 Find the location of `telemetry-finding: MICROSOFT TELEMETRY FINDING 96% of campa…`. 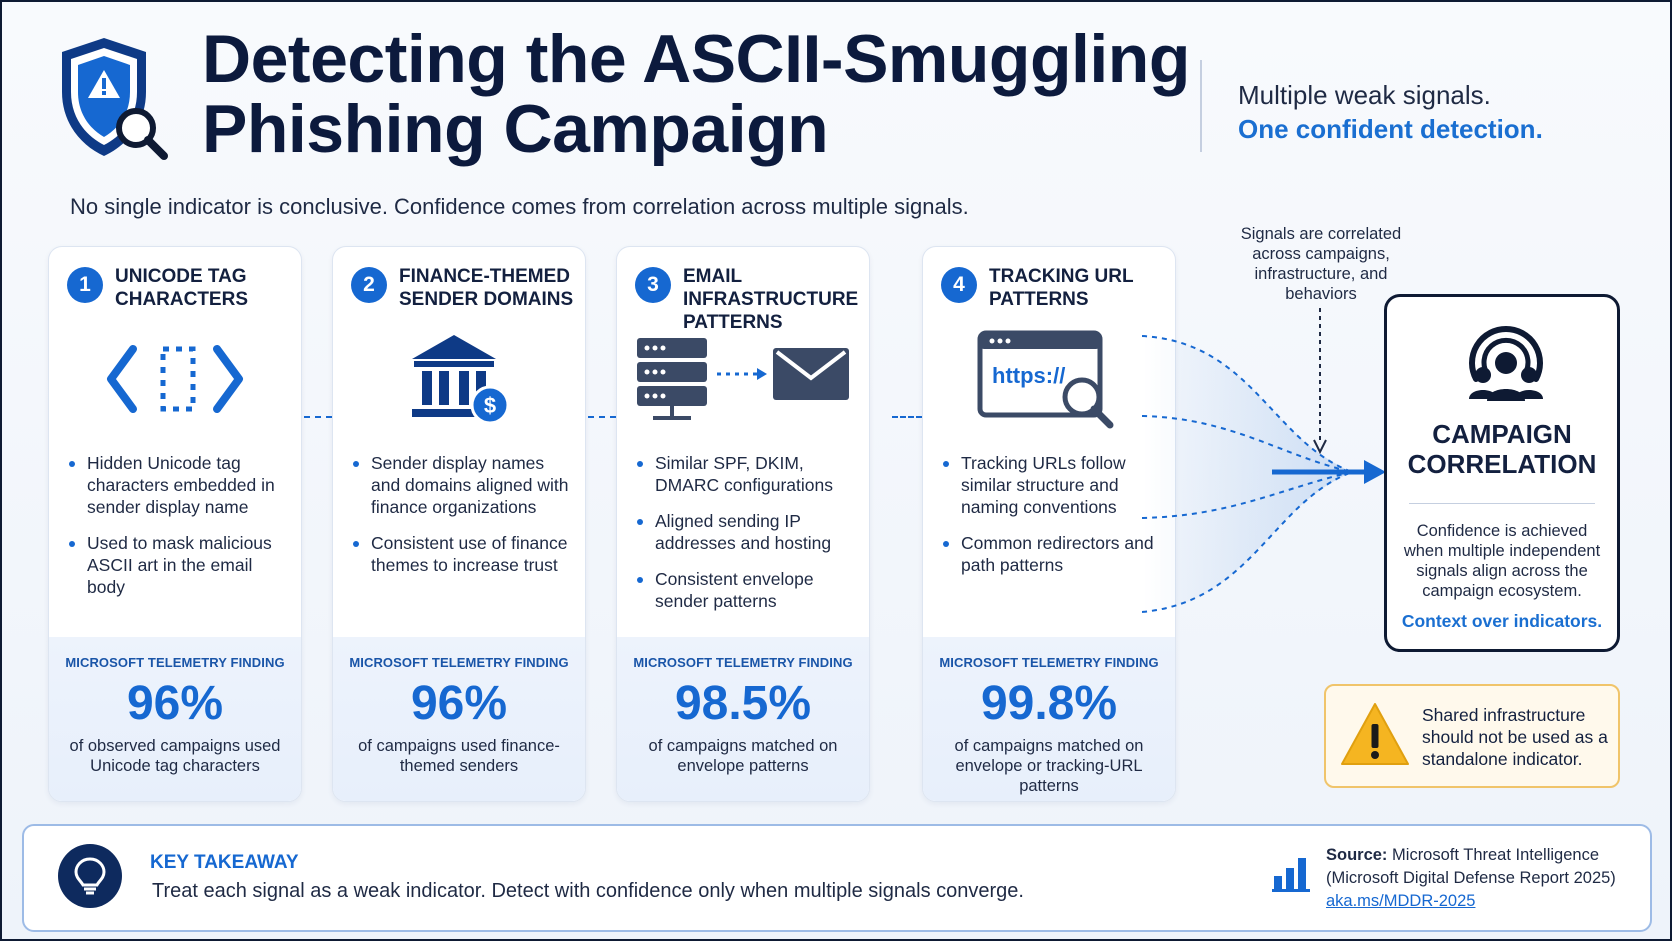

telemetry-finding: MICROSOFT TELEMETRY FINDING 96% of campa… is located at coordinates (459, 719).